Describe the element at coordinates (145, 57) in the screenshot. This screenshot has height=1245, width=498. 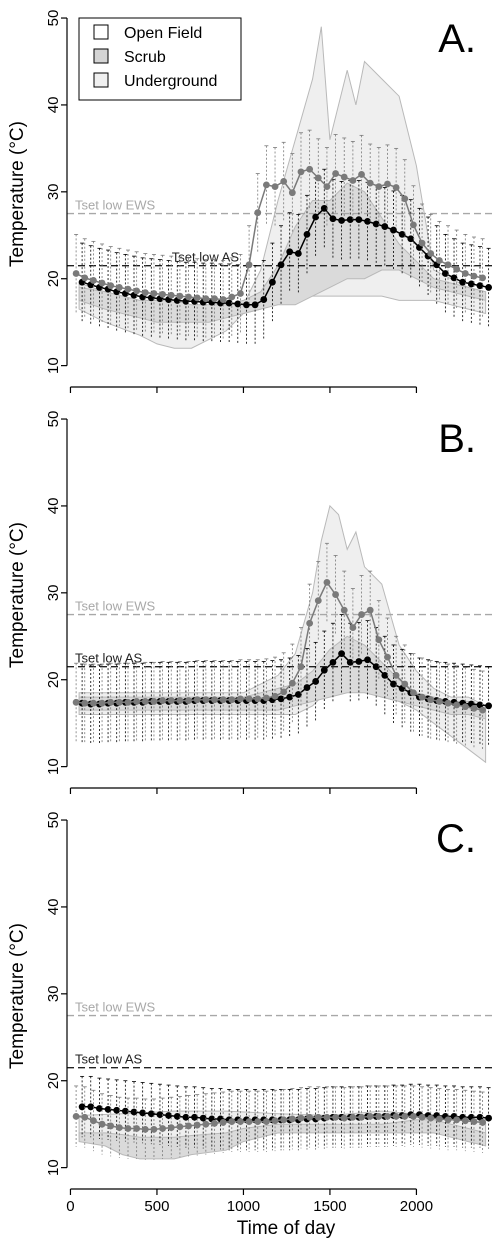
I see `legend-label: Scrub` at that location.